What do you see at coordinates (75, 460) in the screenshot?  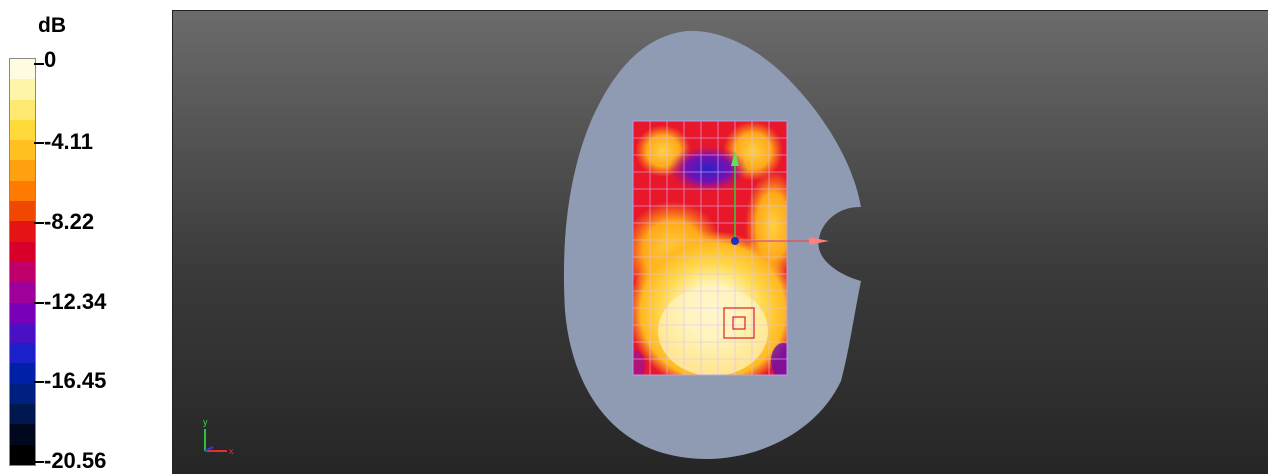 I see `legend-tick-5: -20.56` at bounding box center [75, 460].